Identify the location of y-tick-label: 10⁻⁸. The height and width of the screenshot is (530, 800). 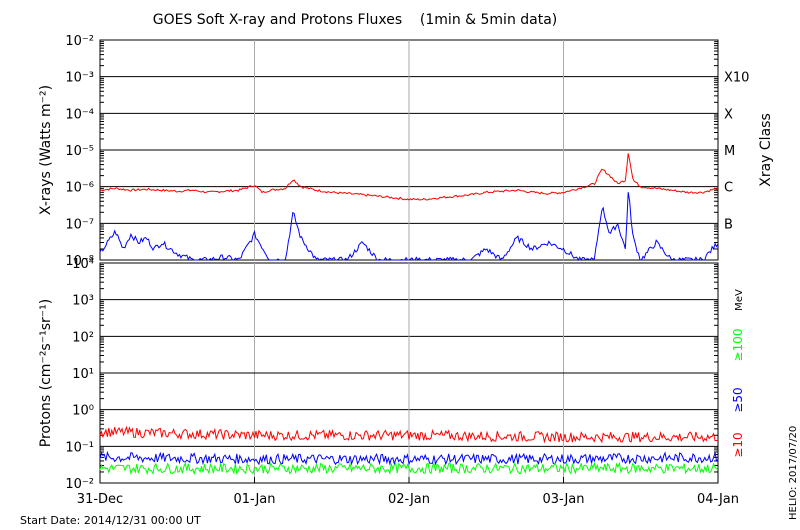
(79, 261).